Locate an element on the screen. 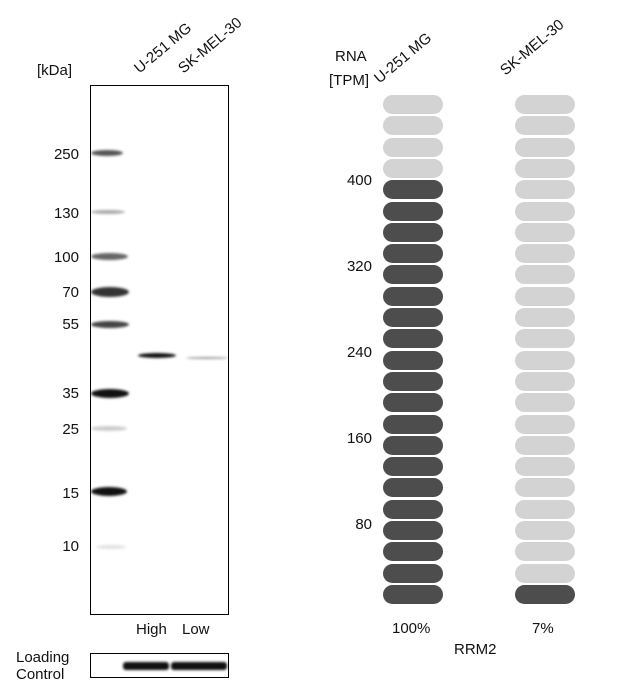 The image size is (639, 682). ytick: 160 is located at coordinates (359, 438).